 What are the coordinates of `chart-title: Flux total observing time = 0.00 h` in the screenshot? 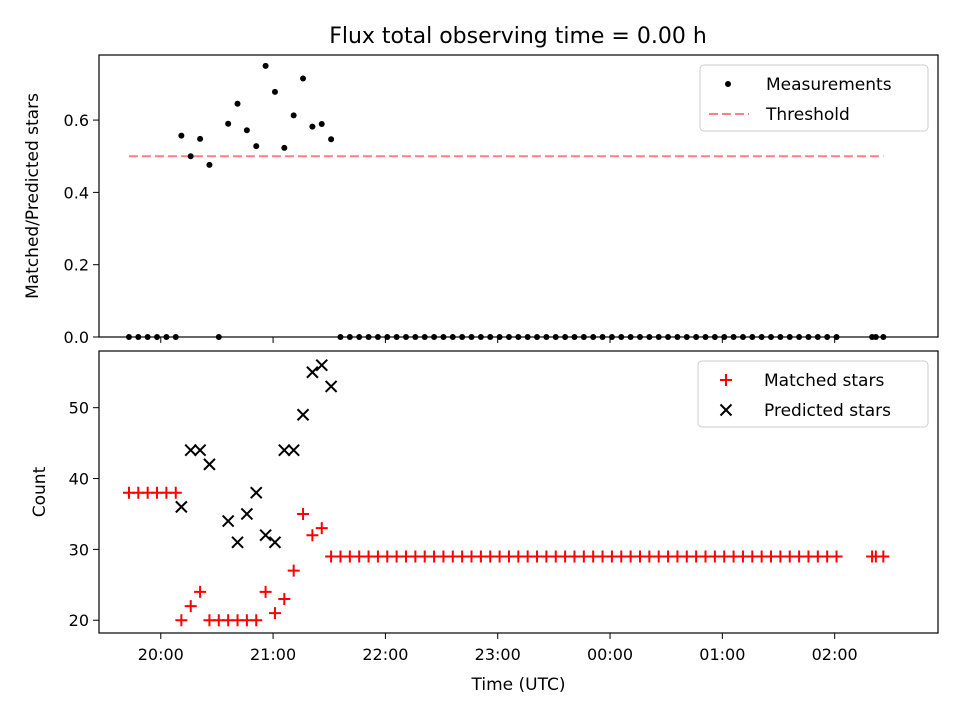 It's located at (518, 36).